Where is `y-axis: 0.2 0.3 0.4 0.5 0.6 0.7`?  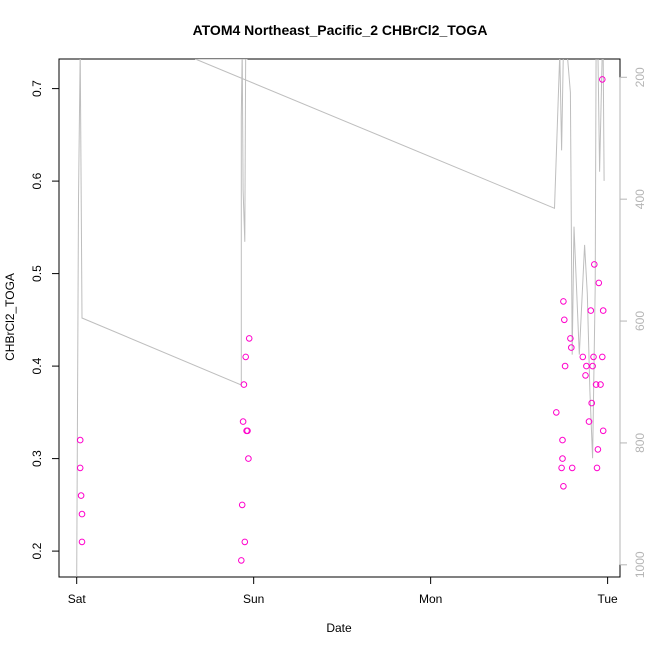 y-axis: 0.2 0.3 0.4 0.5 0.6 0.7 is located at coordinates (45, 319).